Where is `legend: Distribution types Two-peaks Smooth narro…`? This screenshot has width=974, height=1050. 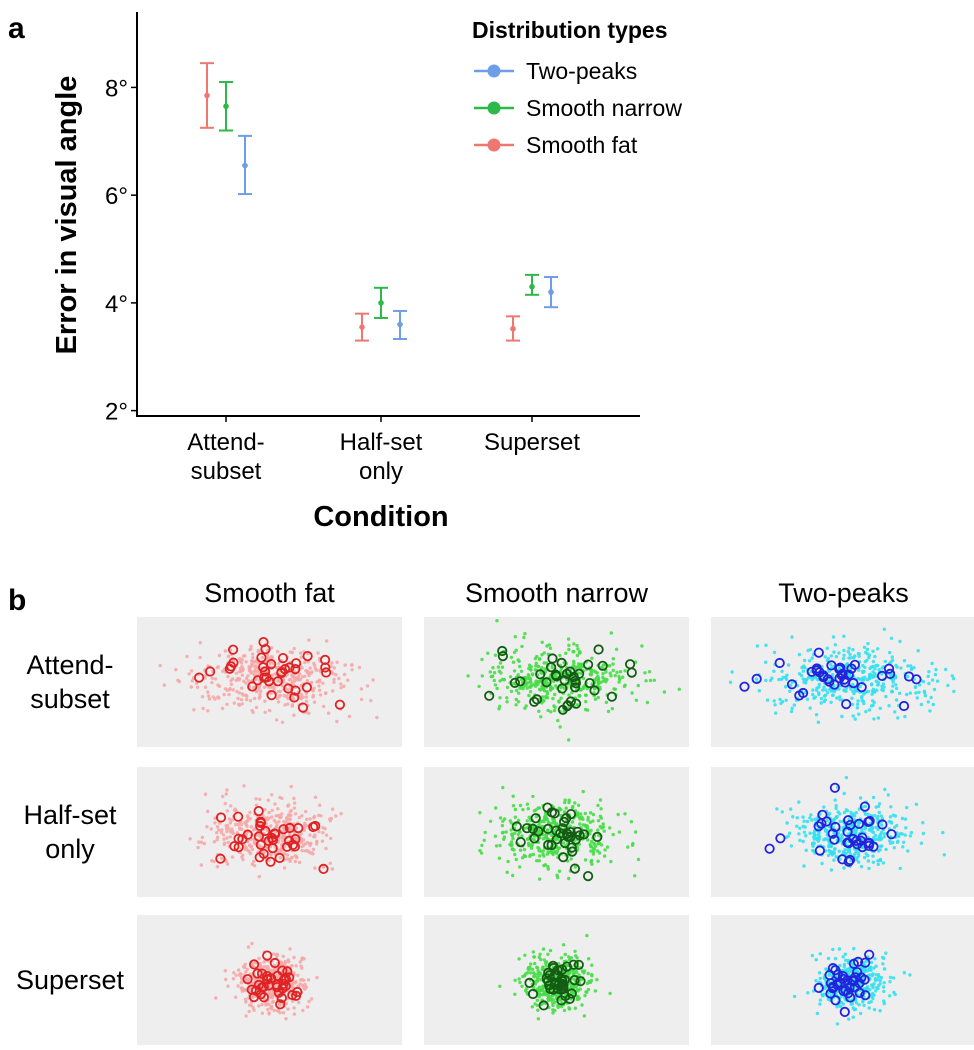
legend: Distribution types Two-peaks Smooth narro… is located at coordinates (577, 87).